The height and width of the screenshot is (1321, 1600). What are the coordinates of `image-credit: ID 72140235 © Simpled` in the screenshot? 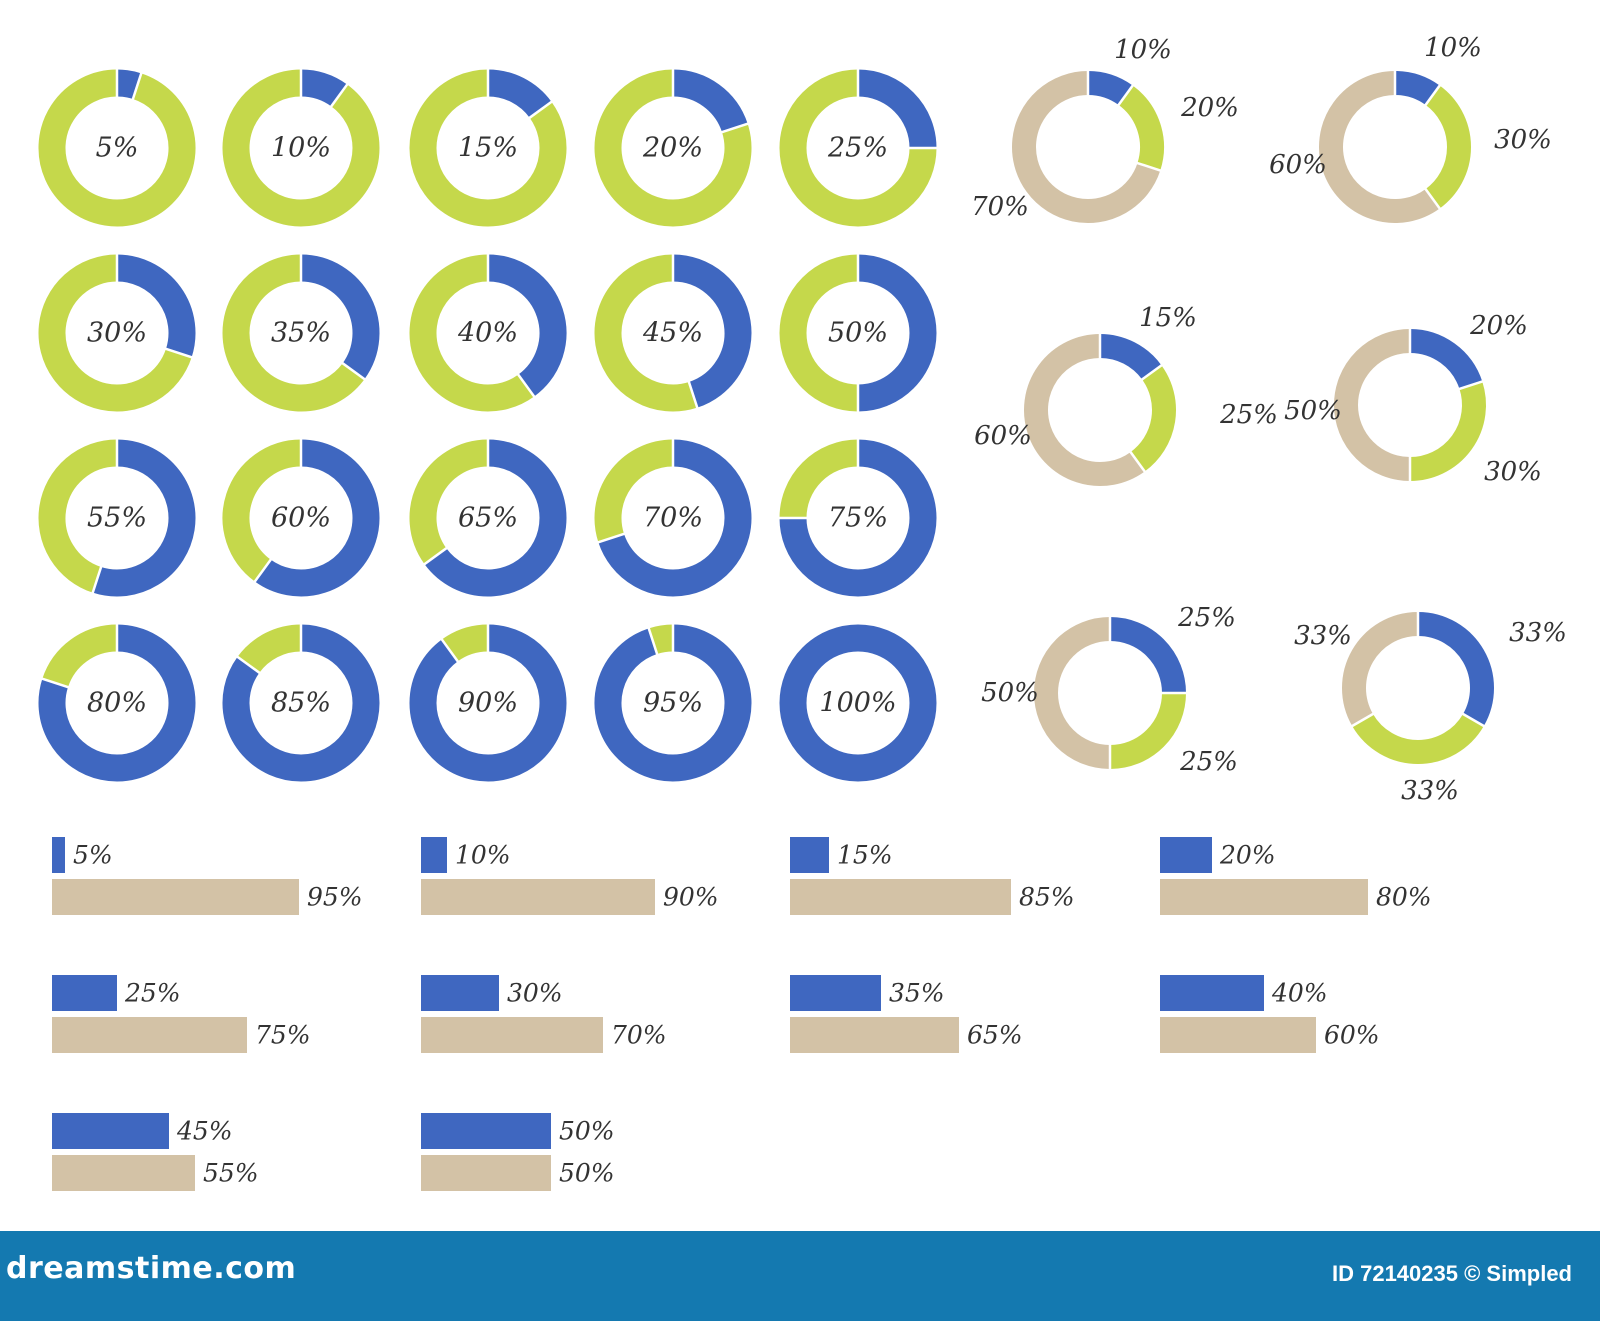 It's located at (1451, 1273).